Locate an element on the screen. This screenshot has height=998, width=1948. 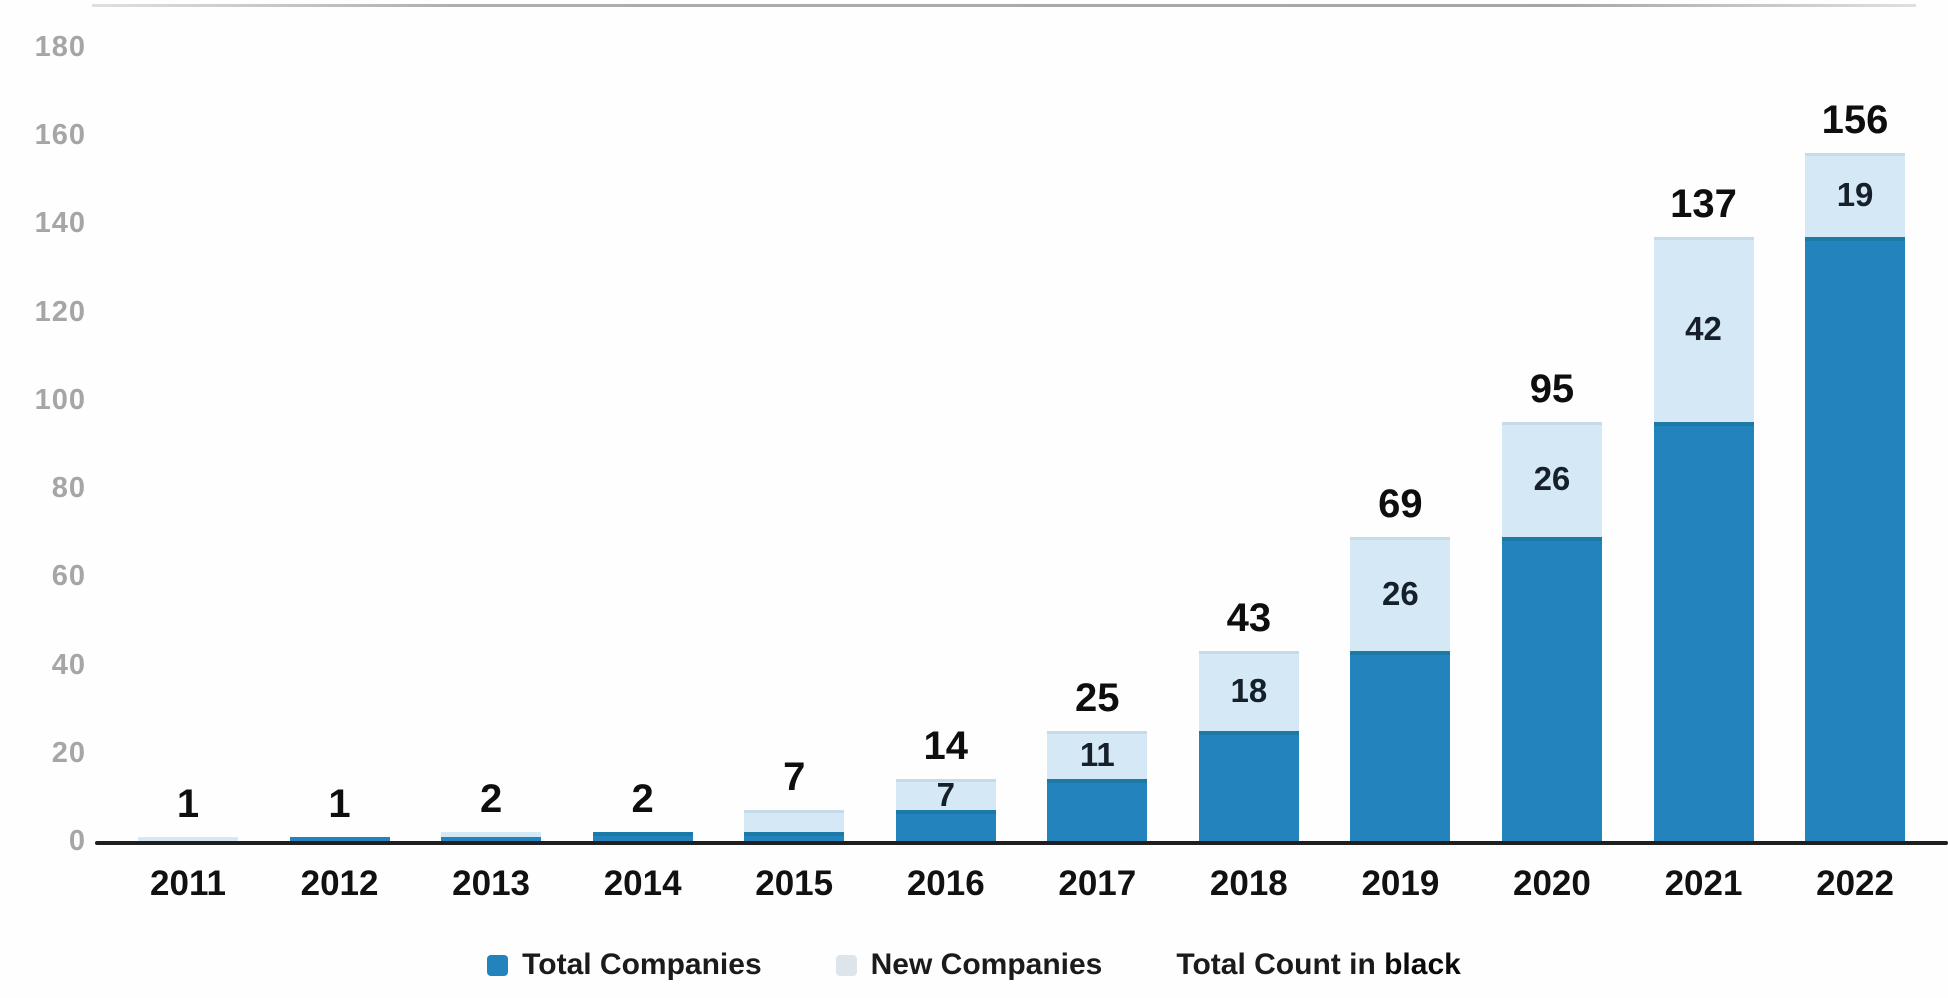
x-axis-year-label: 2014 is located at coordinates (642, 883).